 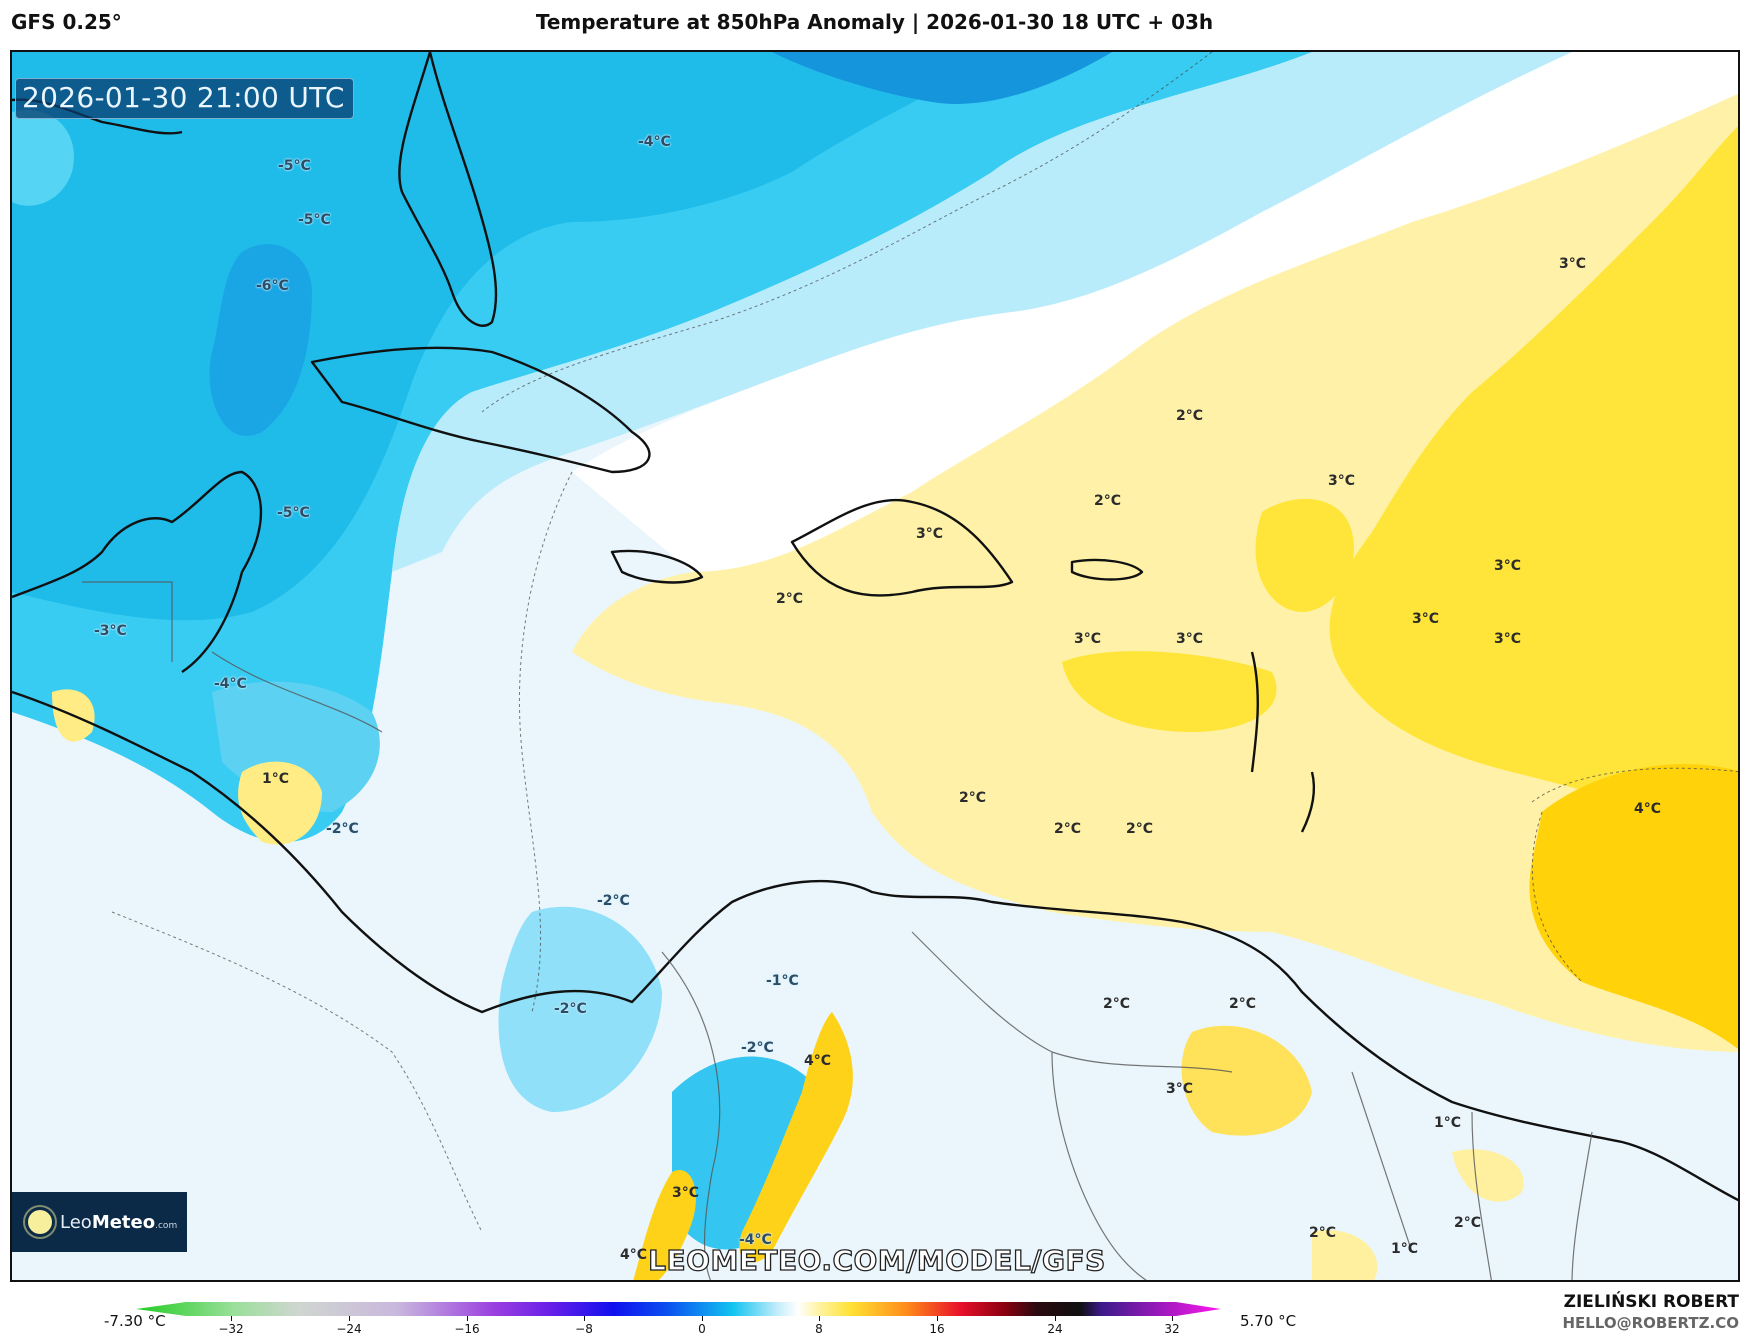 I want to click on author-email: HELLO@ROBERTZ.CO, so click(x=1650, y=1323).